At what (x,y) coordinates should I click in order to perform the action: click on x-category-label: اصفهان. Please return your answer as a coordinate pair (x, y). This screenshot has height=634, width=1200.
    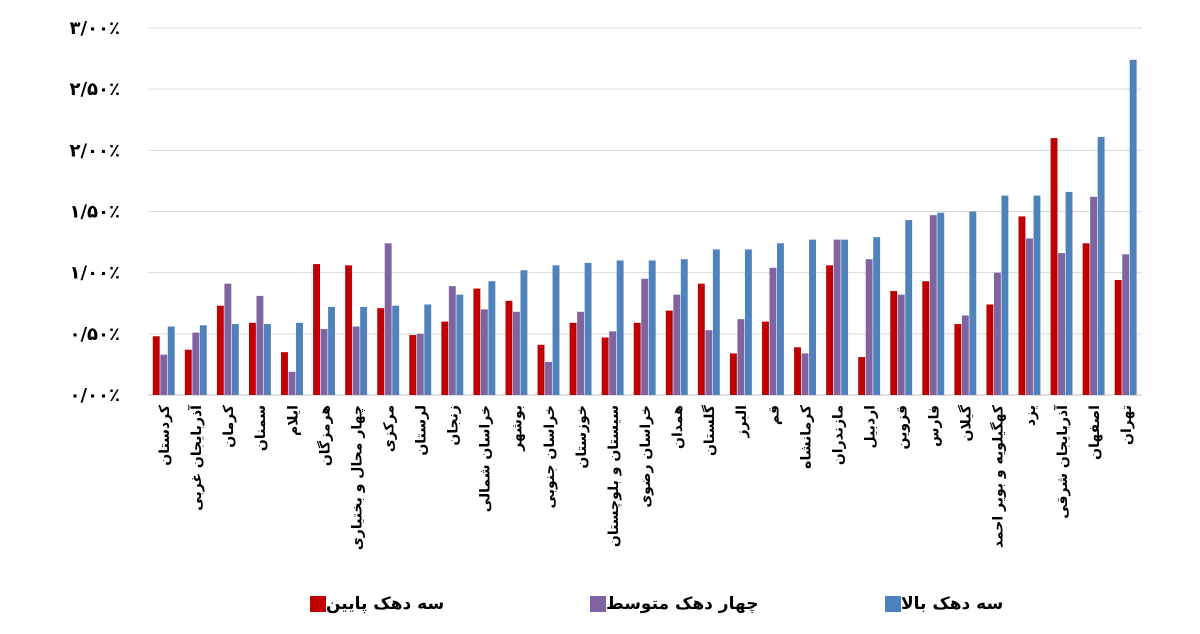
    Looking at the image, I should click on (1095, 432).